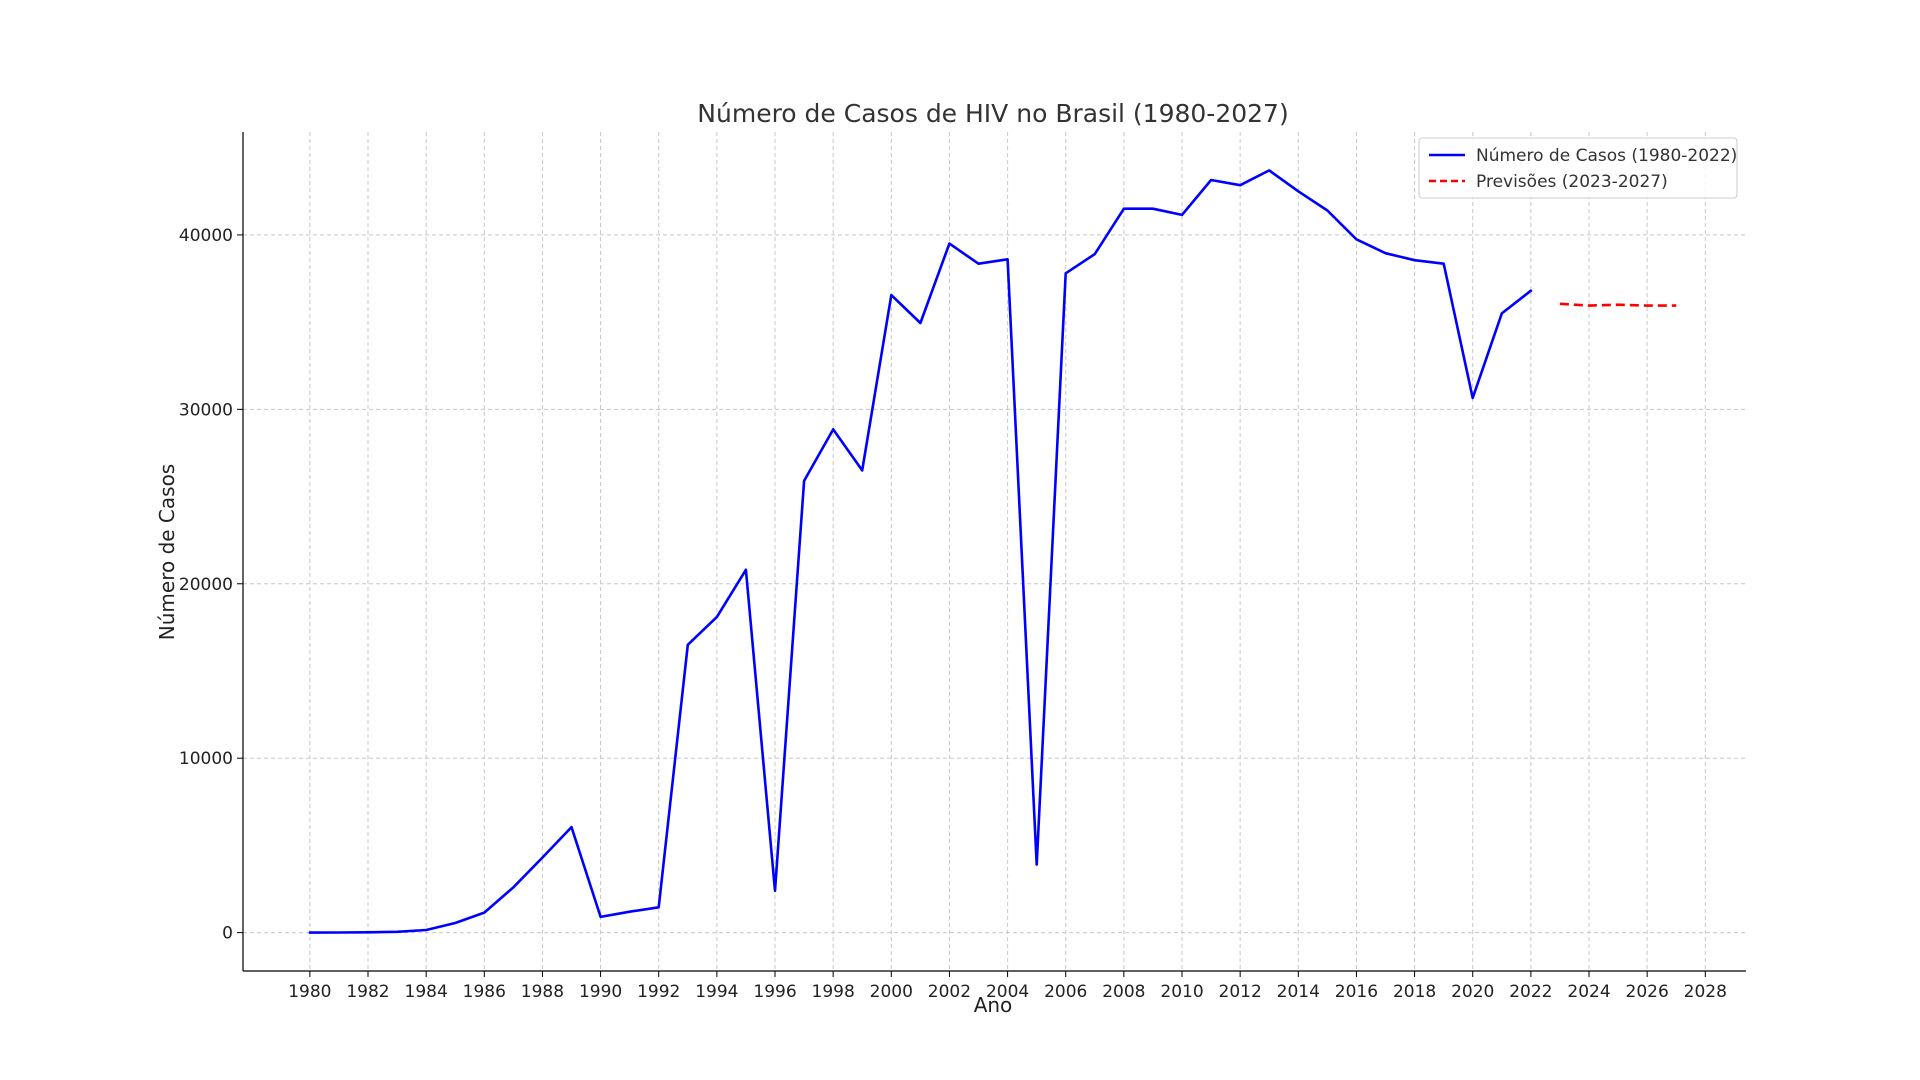 The width and height of the screenshot is (1920, 1080). I want to click on y-tick-label: 10000, so click(206, 759).